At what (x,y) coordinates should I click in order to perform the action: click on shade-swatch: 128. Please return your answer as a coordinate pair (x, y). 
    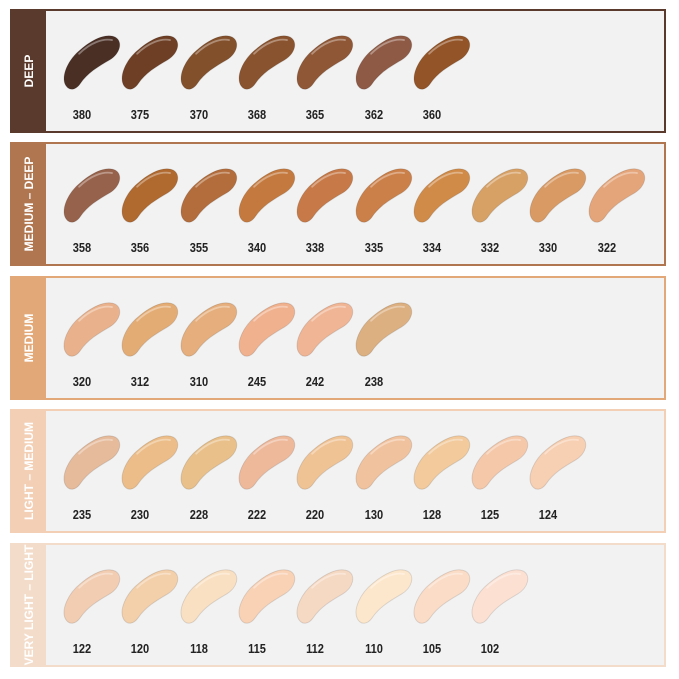
    Looking at the image, I should click on (441, 475).